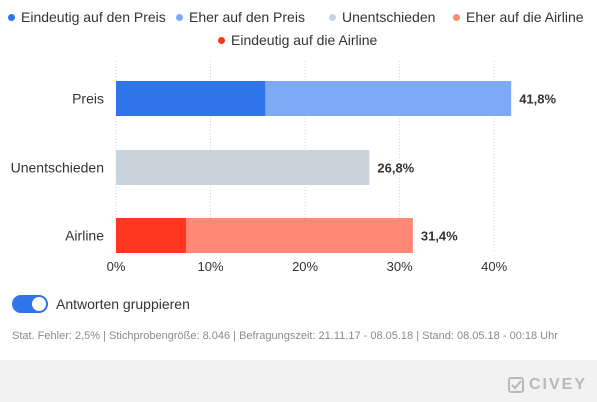 Image resolution: width=597 pixels, height=402 pixels. Describe the element at coordinates (537, 99) in the screenshot. I see `bar-total-label: 41,8%` at that location.